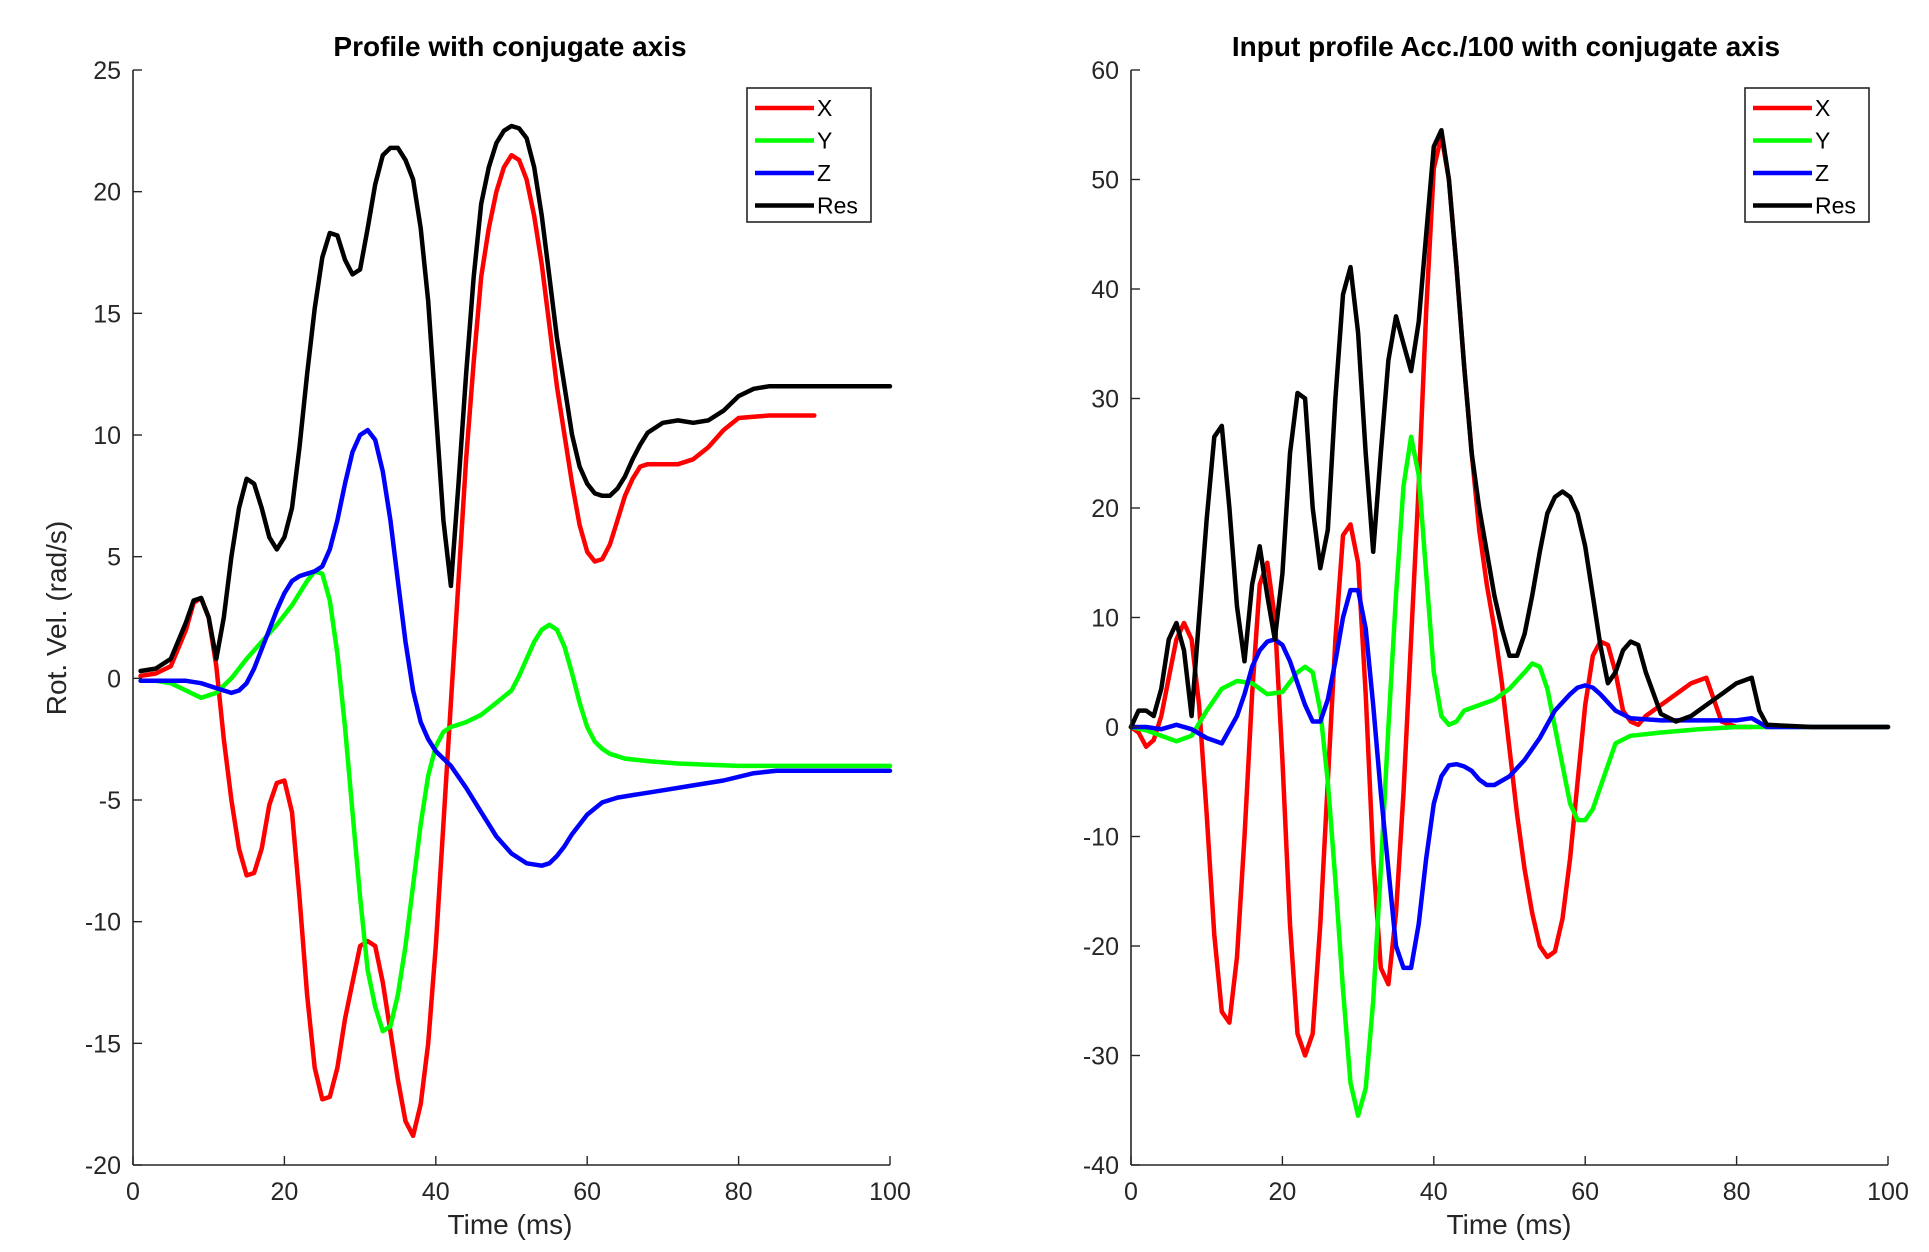 The height and width of the screenshot is (1252, 1929). Describe the element at coordinates (1101, 1166) in the screenshot. I see `y-tick-label: -40` at that location.